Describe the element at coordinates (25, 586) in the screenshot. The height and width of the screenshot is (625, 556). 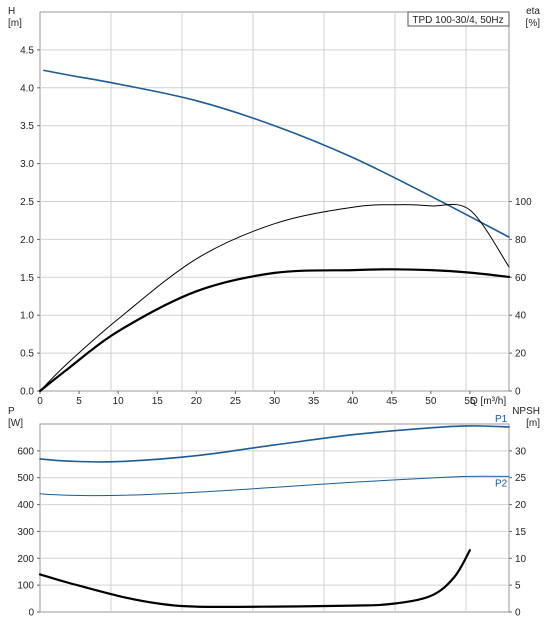
I see `y-left-tick-label: 100` at that location.